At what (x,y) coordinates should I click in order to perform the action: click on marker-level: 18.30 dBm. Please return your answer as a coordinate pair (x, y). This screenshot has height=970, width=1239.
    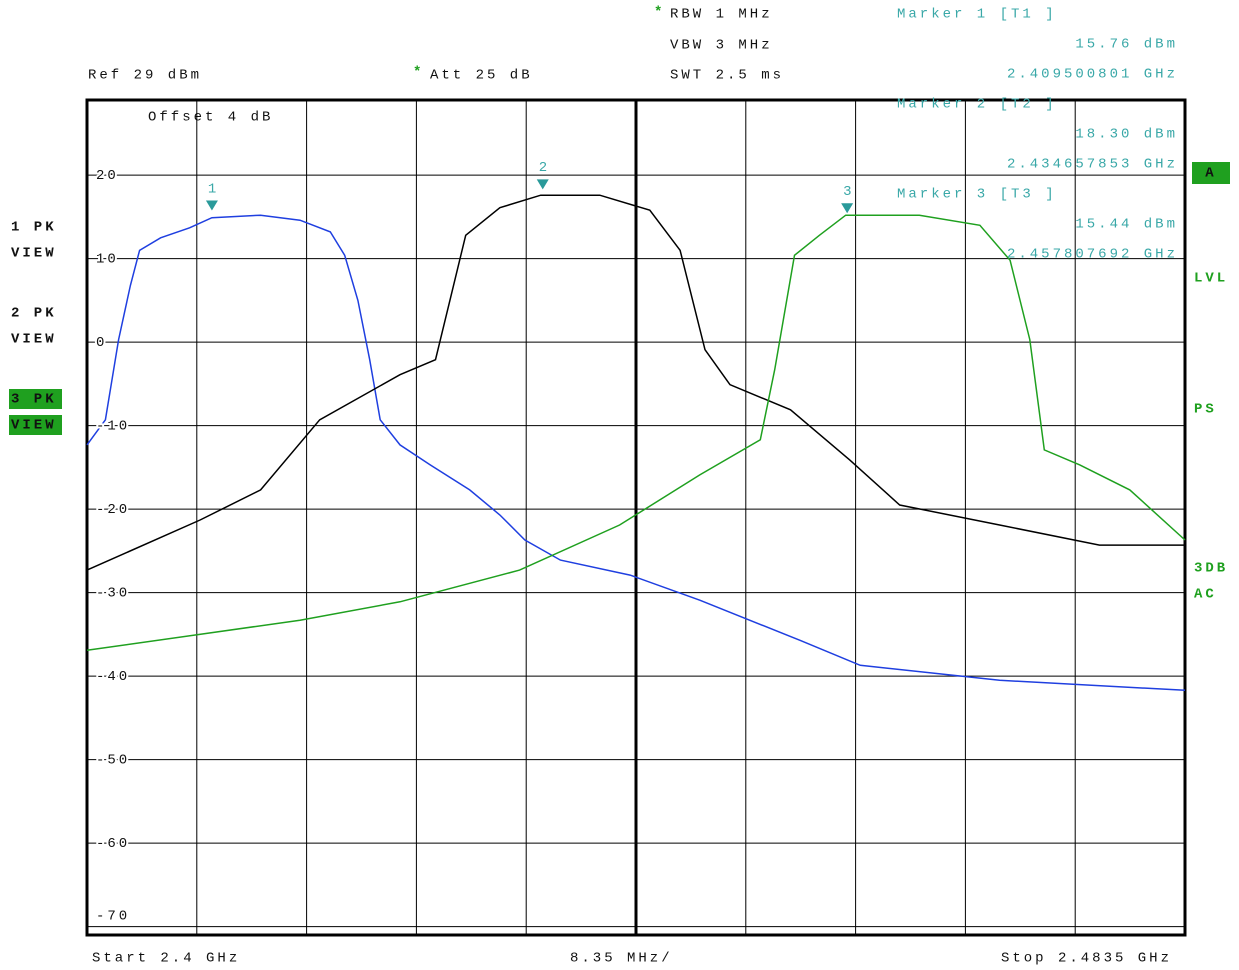
    Looking at the image, I should click on (1126, 135).